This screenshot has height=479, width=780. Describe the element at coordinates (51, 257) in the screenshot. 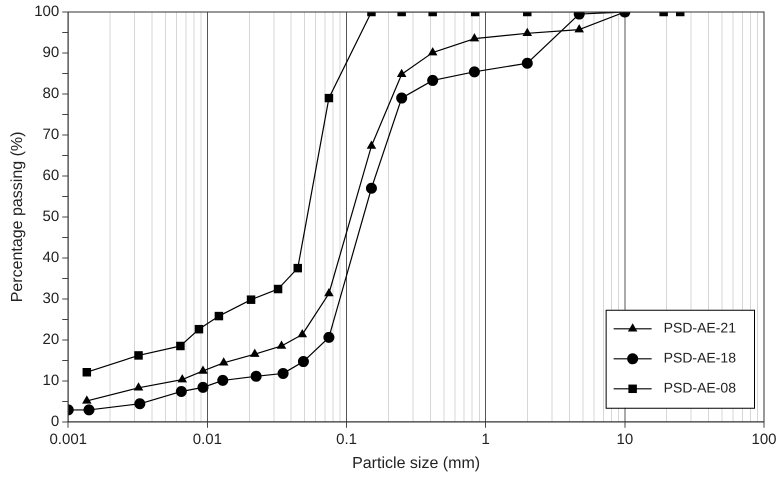

I see `y-tick-label: 40` at that location.